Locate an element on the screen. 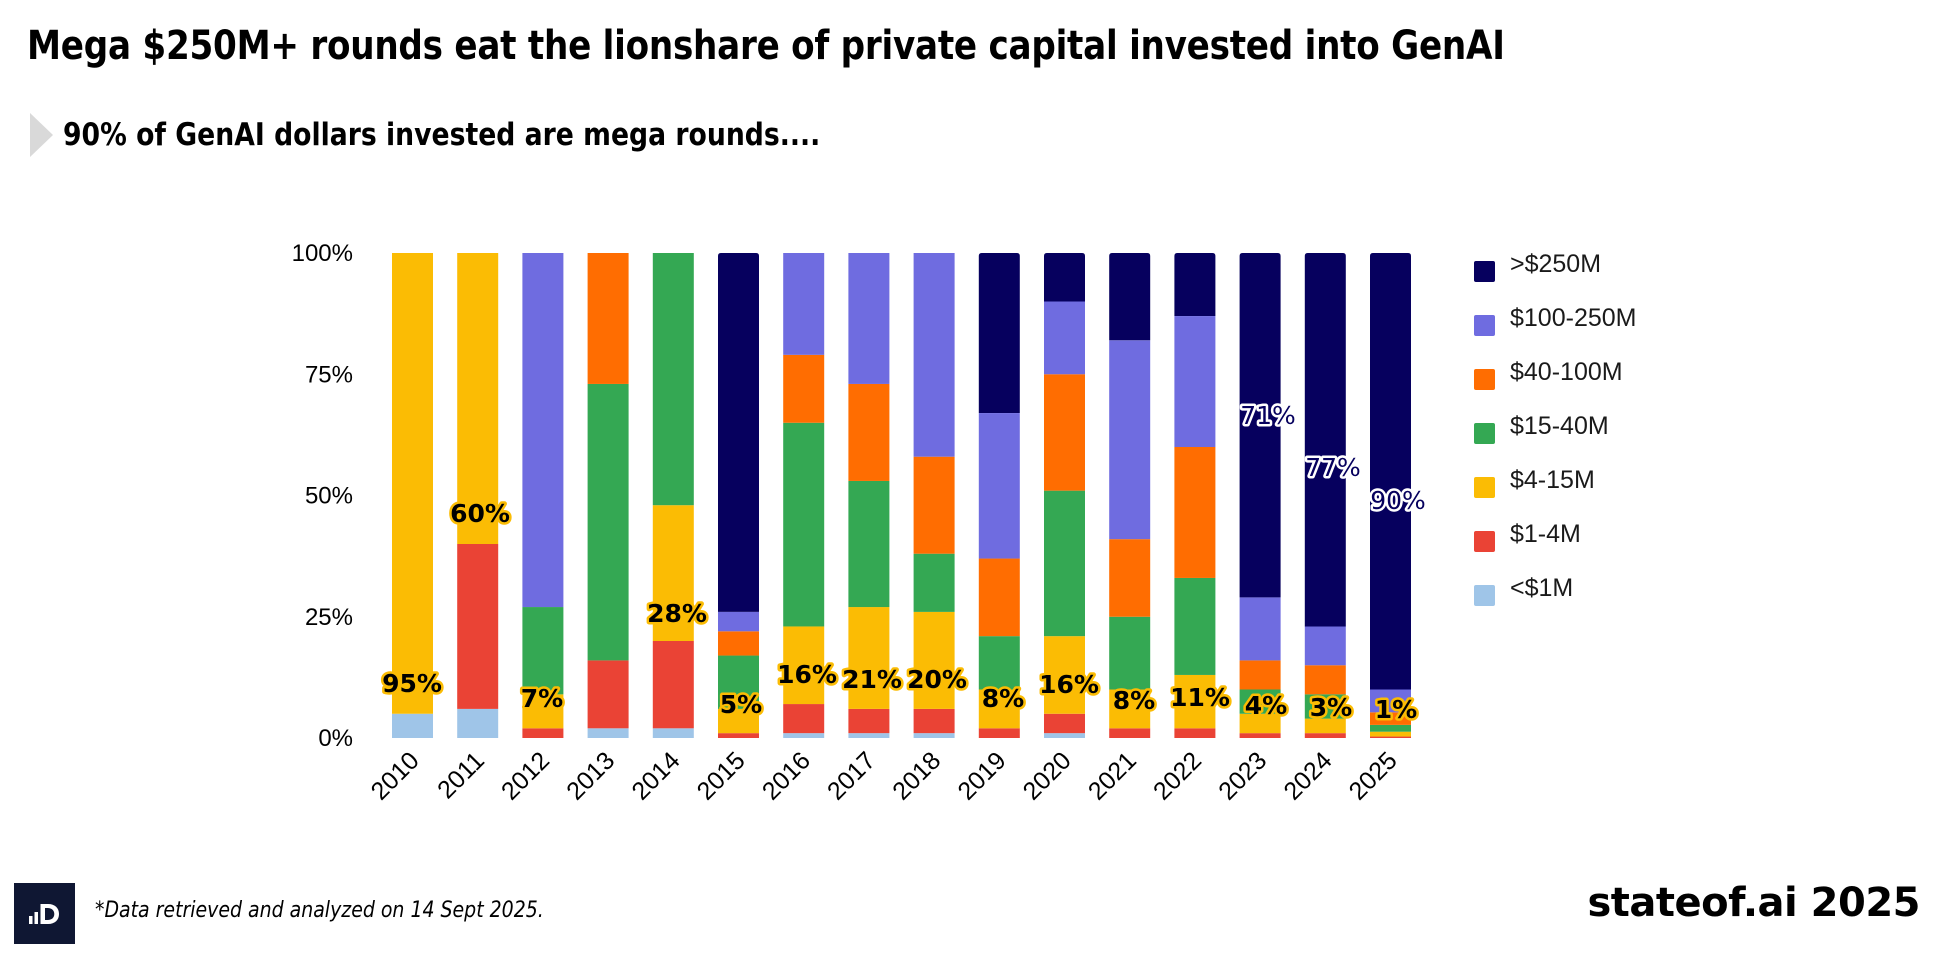  data-label-4-15m: 8% is located at coordinates (1134, 700).